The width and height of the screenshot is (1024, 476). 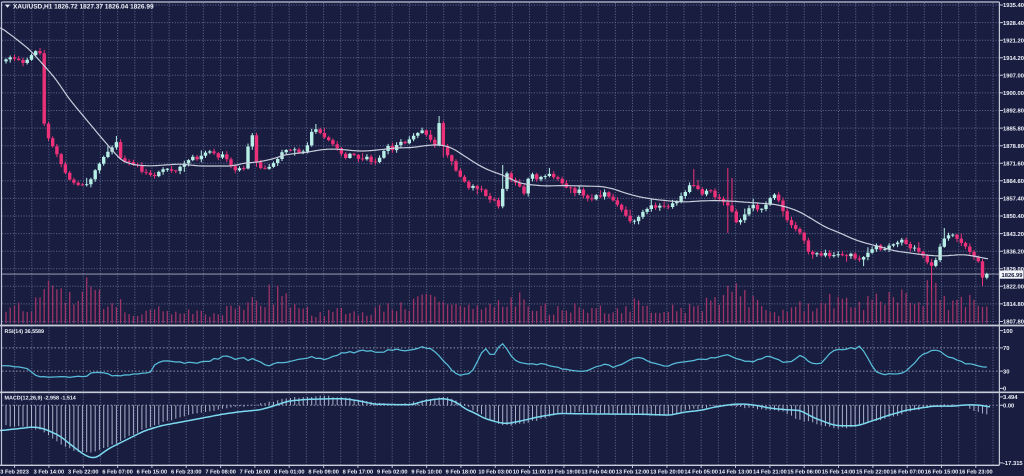 I want to click on svg-text: 8 Feb 17:00, so click(x=358, y=471).